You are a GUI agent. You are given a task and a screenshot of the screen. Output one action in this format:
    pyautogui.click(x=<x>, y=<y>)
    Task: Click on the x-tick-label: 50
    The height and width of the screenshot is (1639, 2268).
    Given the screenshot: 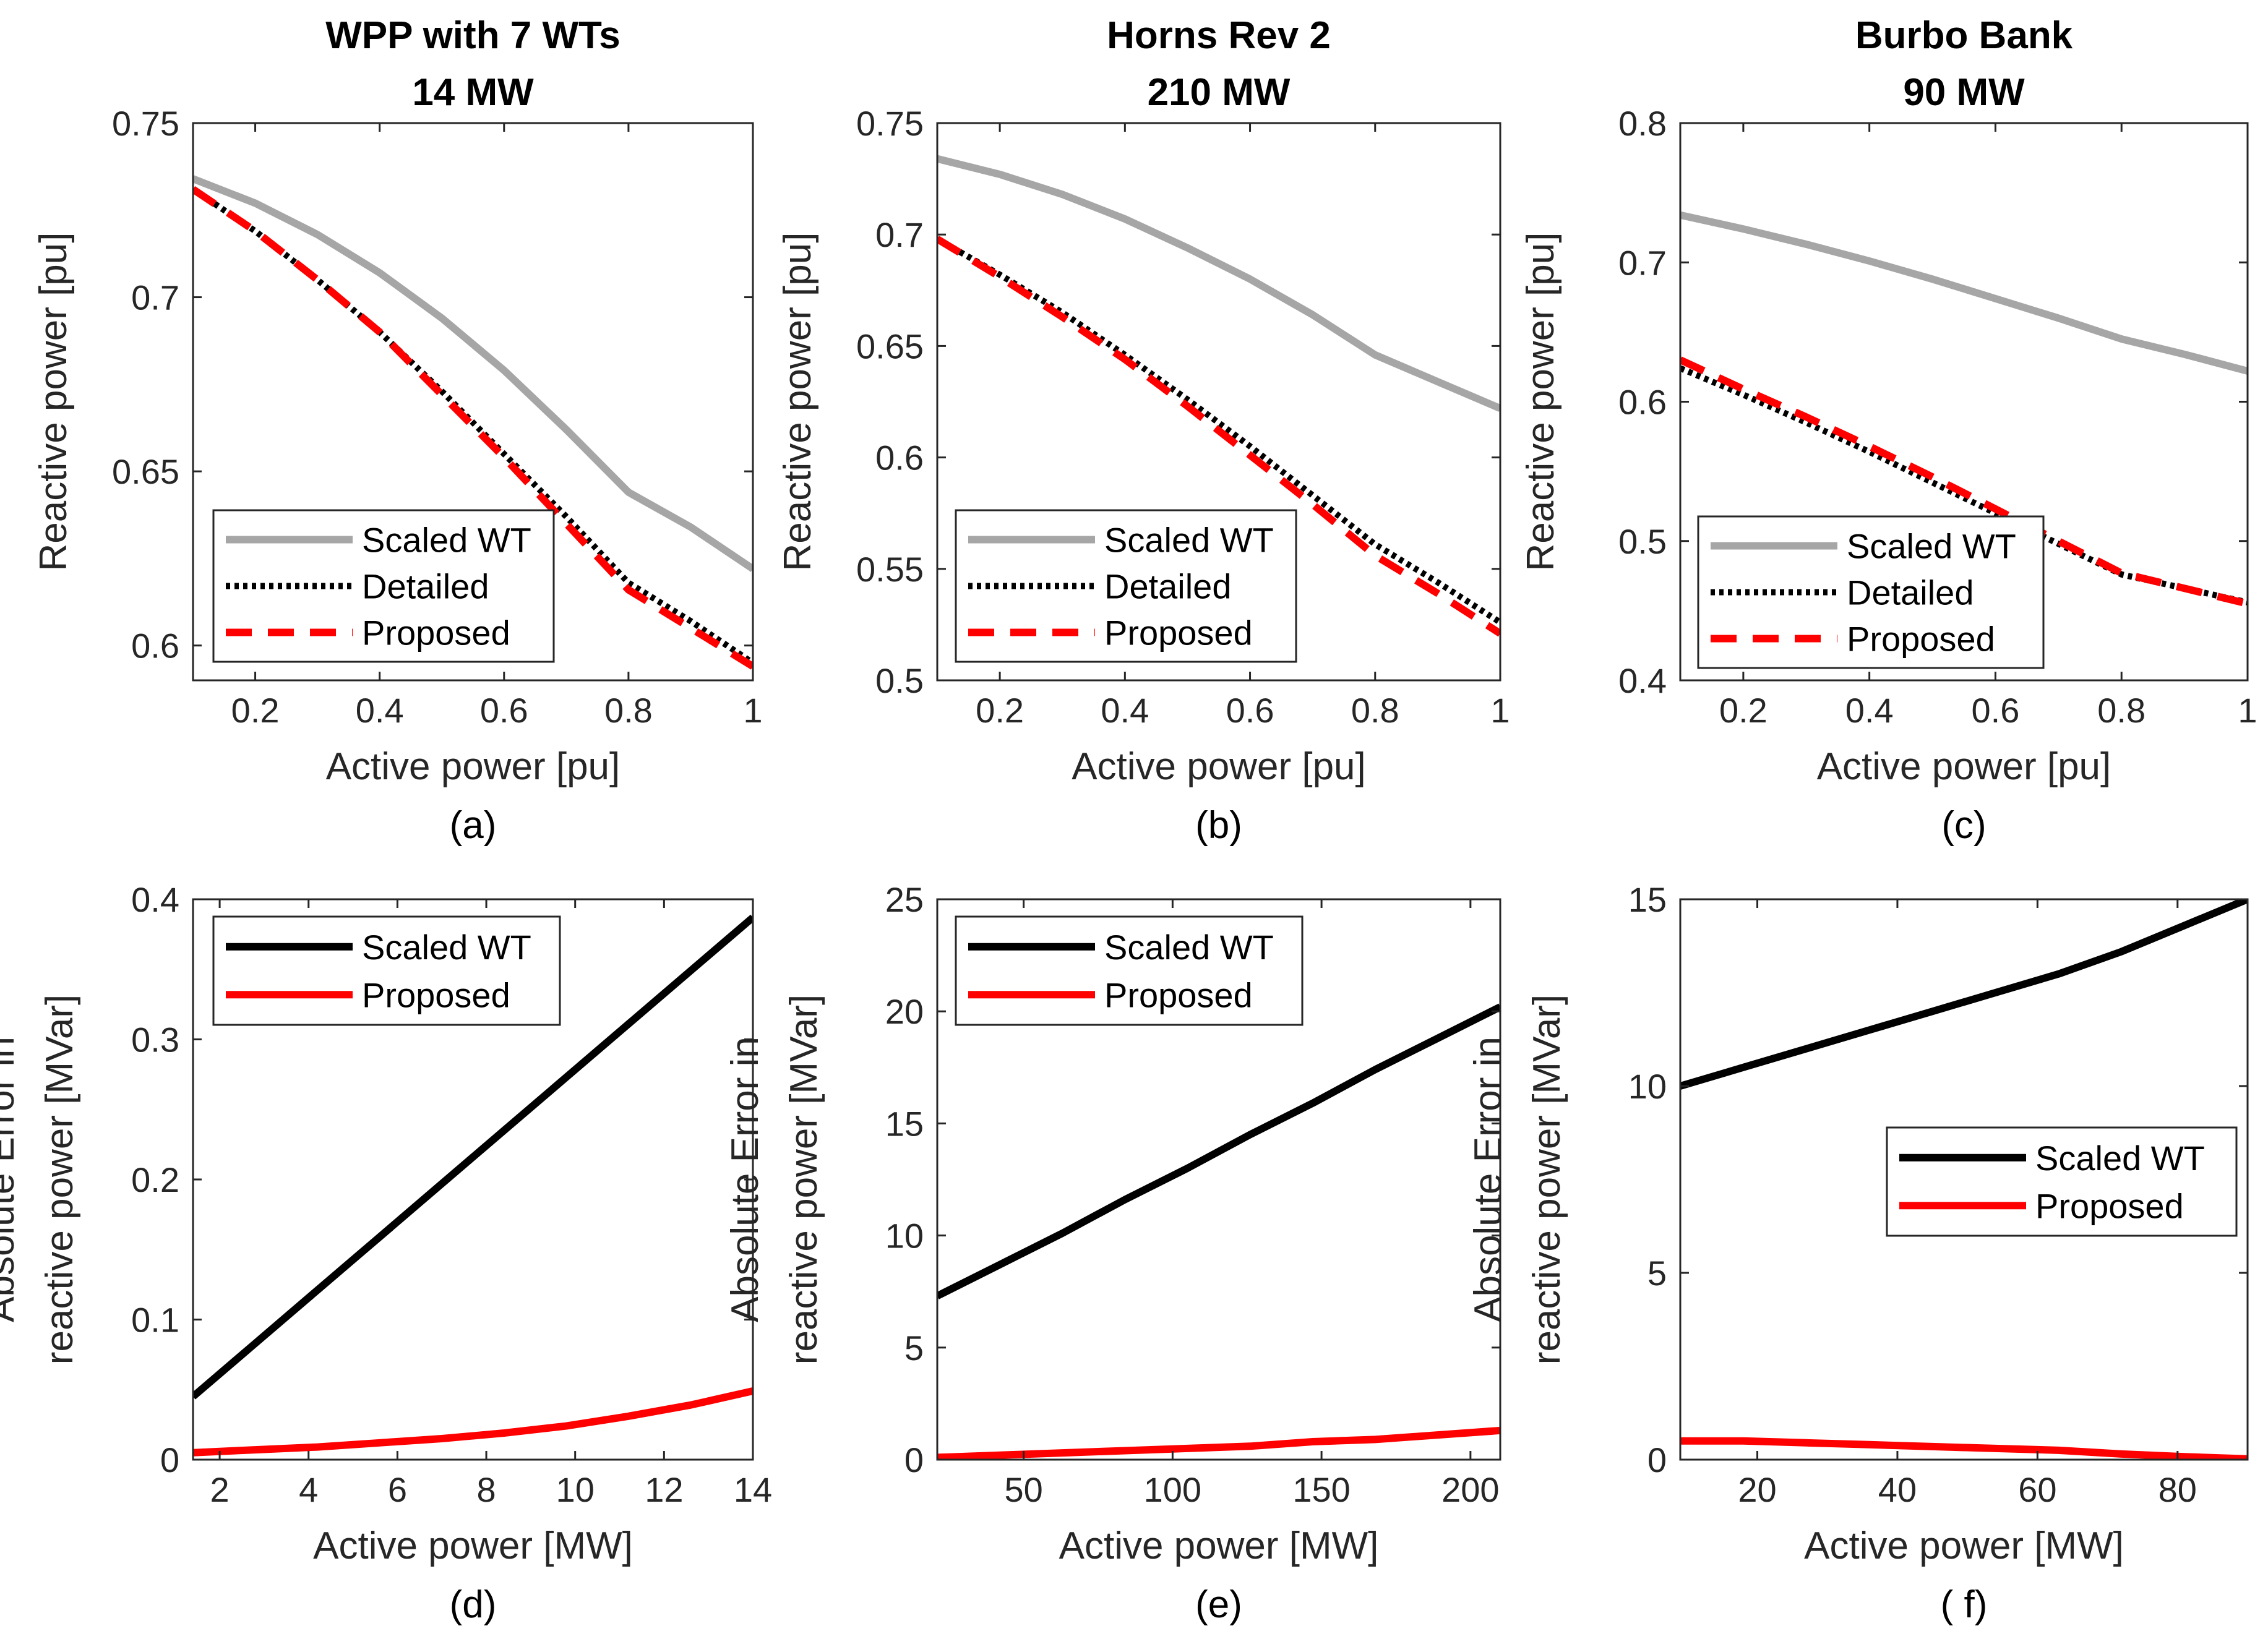 What is the action you would take?
    pyautogui.click(x=1023, y=1490)
    